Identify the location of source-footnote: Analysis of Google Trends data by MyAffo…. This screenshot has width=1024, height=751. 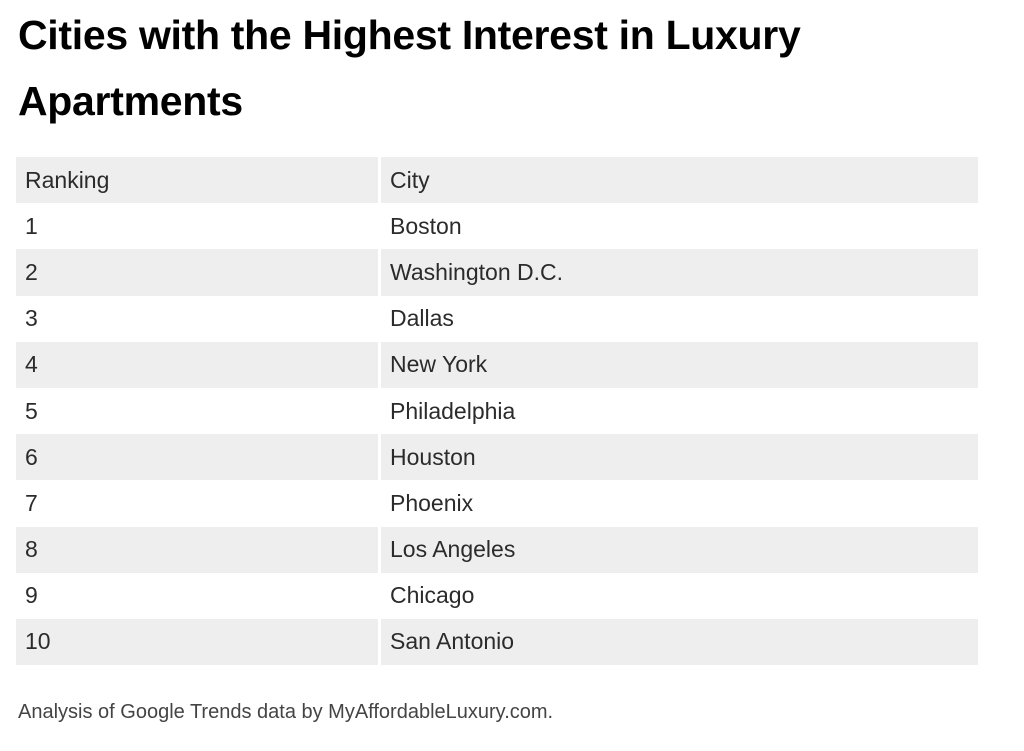
(286, 712).